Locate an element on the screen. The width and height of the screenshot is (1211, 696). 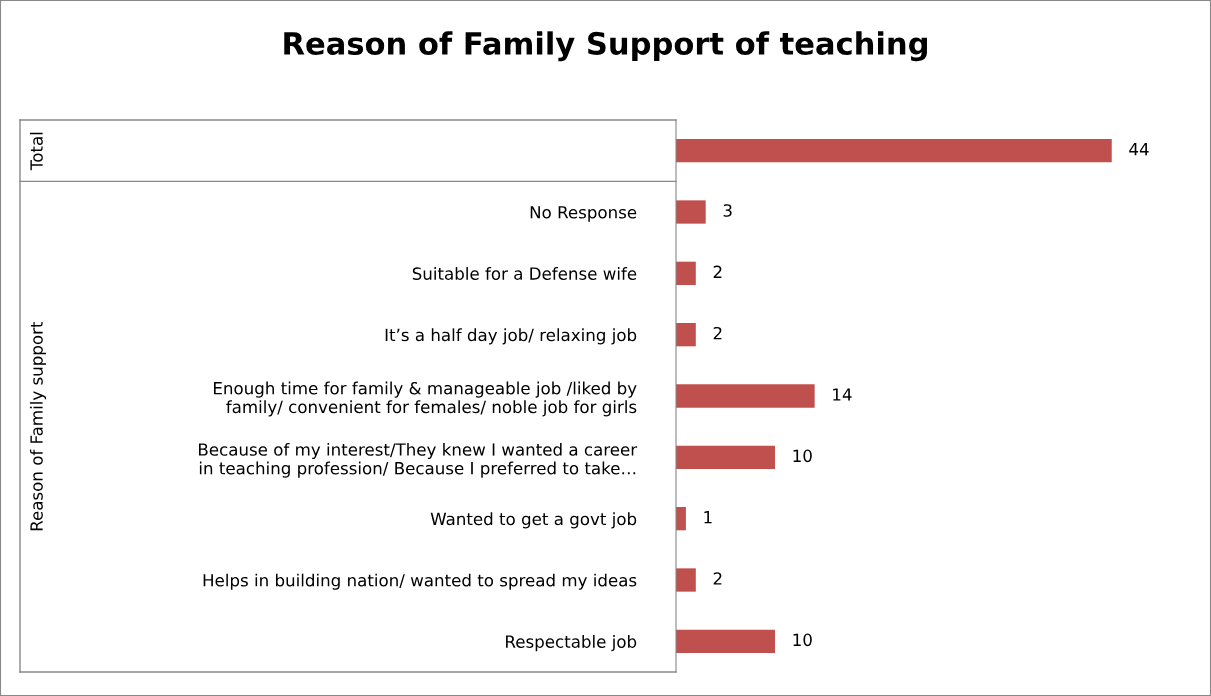
data-label: 1 is located at coordinates (708, 517).